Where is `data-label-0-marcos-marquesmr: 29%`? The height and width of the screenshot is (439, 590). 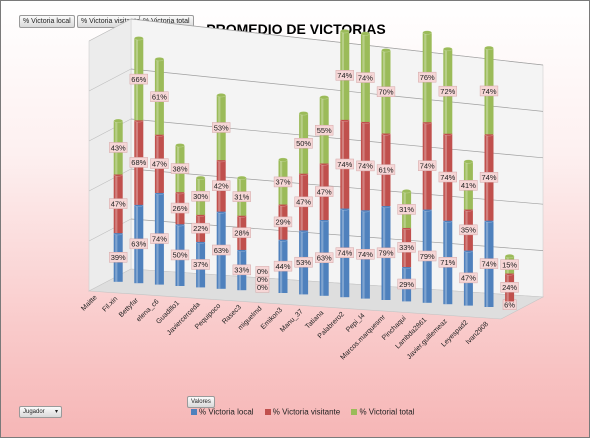
data-label-0-marcos-marquesmr: 29% is located at coordinates (406, 284).